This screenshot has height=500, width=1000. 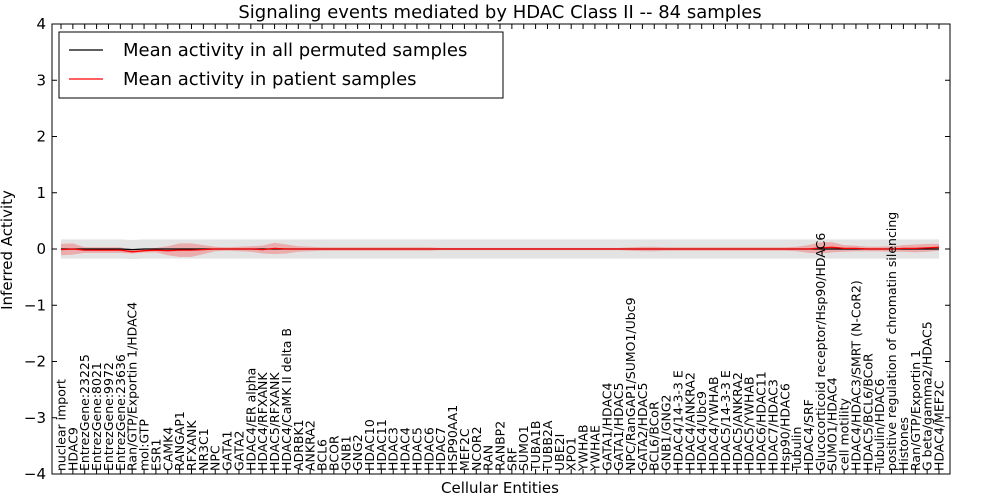 What do you see at coordinates (381, 445) in the screenshot?
I see `x-tick-label: HDAC11` at bounding box center [381, 445].